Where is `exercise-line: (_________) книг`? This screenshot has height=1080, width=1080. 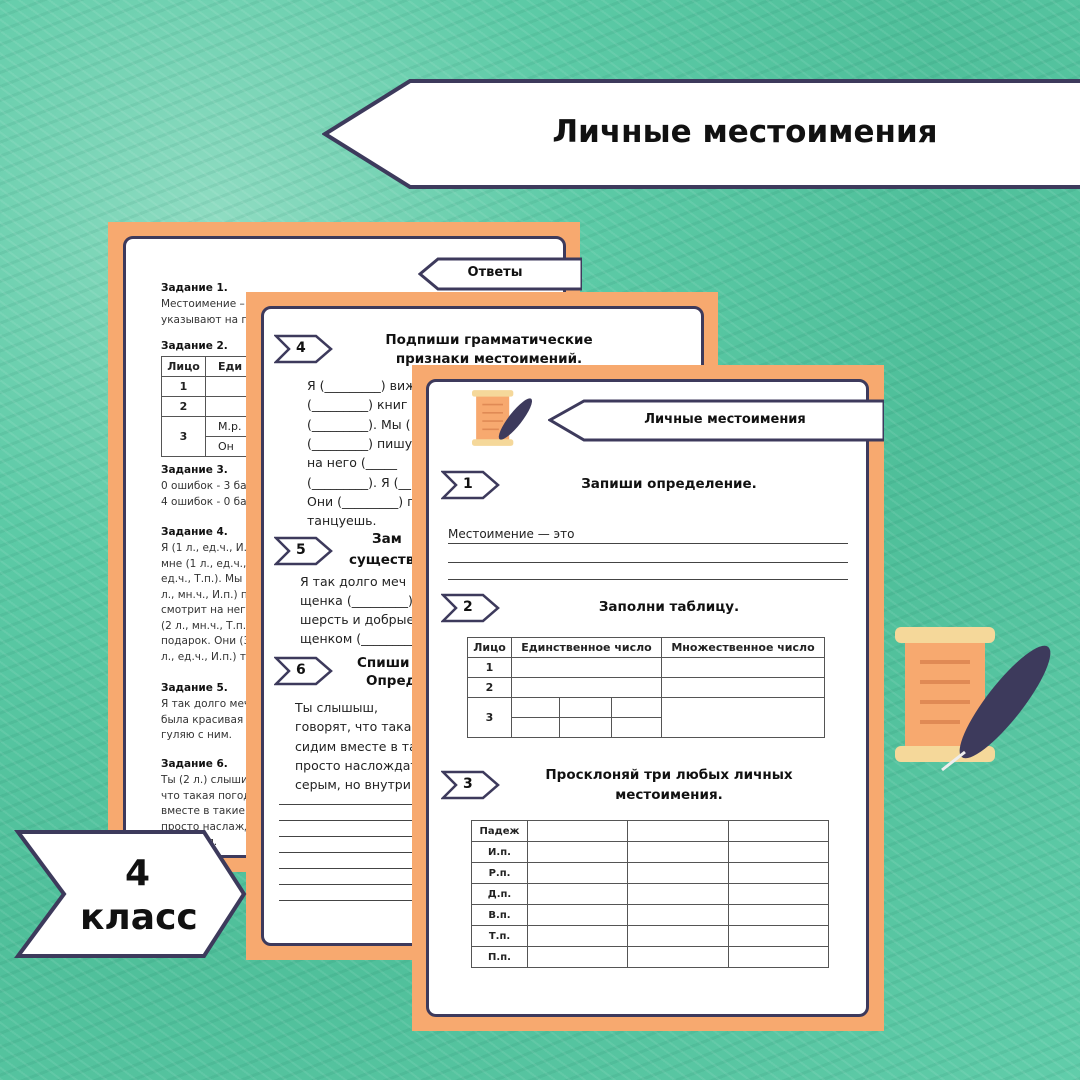 exercise-line: (_________) книг is located at coordinates (357, 405).